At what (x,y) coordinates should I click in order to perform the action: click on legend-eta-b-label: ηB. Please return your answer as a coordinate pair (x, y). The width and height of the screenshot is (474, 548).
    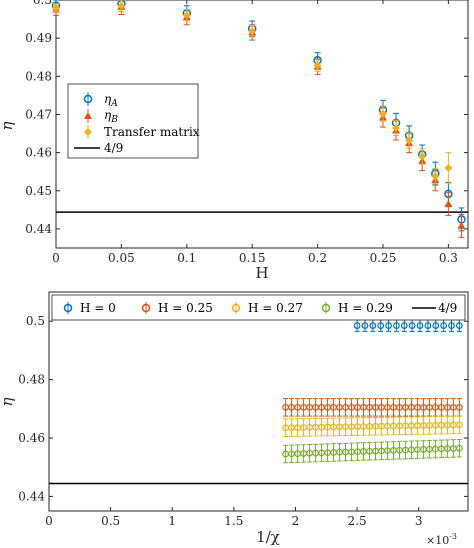
    Looking at the image, I should click on (111, 116).